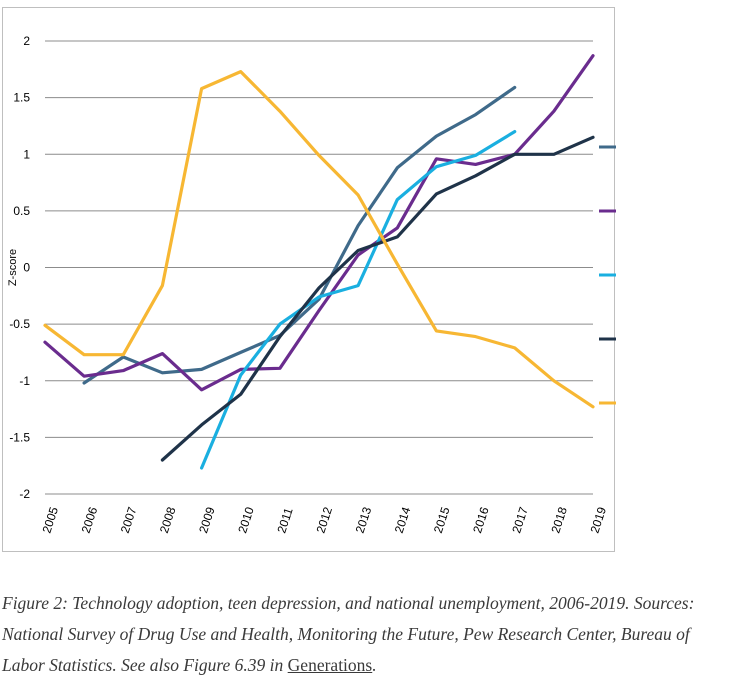  I want to click on x-tick-label: 2011, so click(284, 520).